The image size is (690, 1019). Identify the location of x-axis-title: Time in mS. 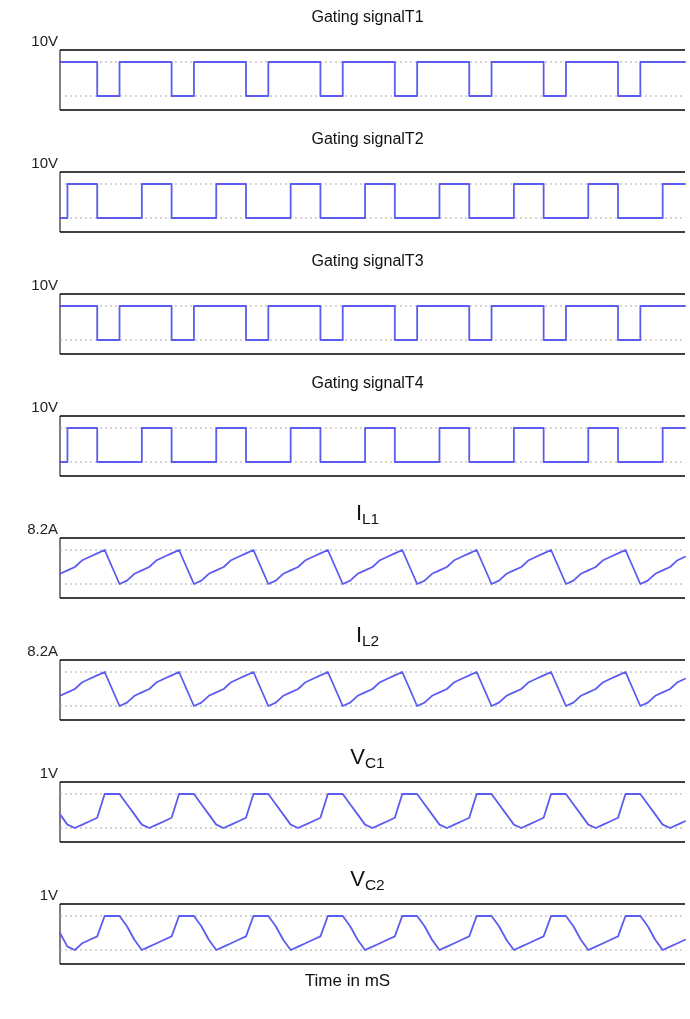
(347, 980).